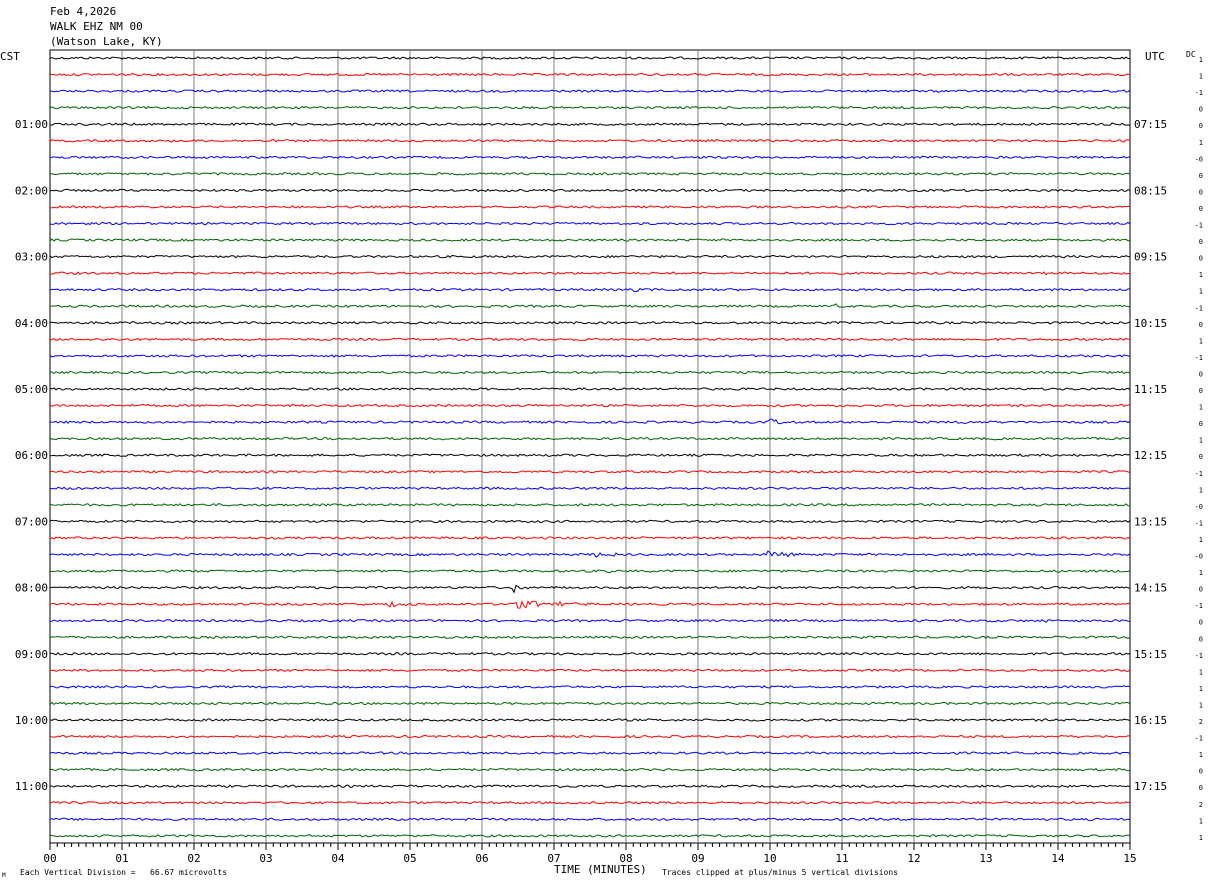 The width and height of the screenshot is (1210, 886). Describe the element at coordinates (1155, 56) in the screenshot. I see `right-timezone-label: UTC` at that location.